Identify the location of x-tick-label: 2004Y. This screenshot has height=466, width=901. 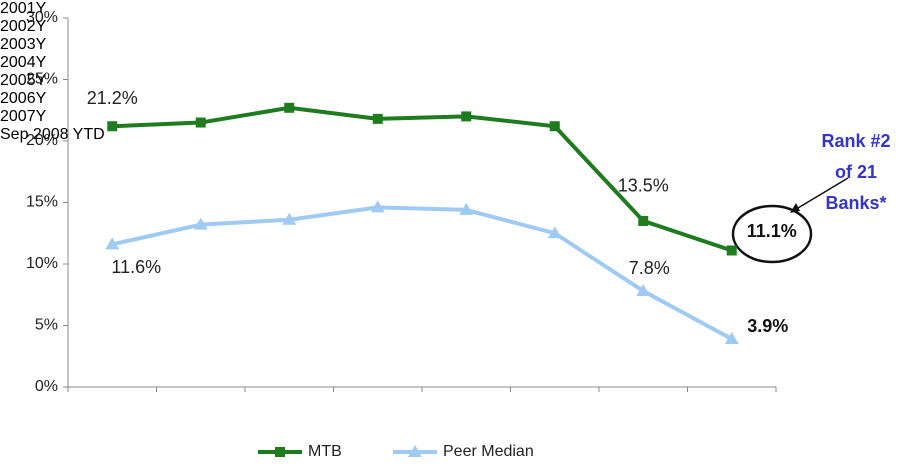
(23, 62).